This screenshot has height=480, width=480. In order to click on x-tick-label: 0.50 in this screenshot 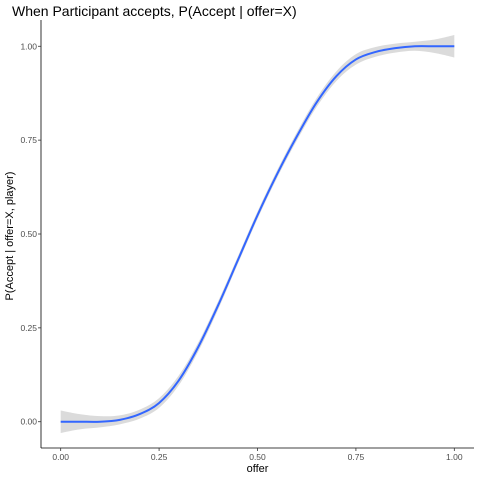, I will do `click(257, 457)`.